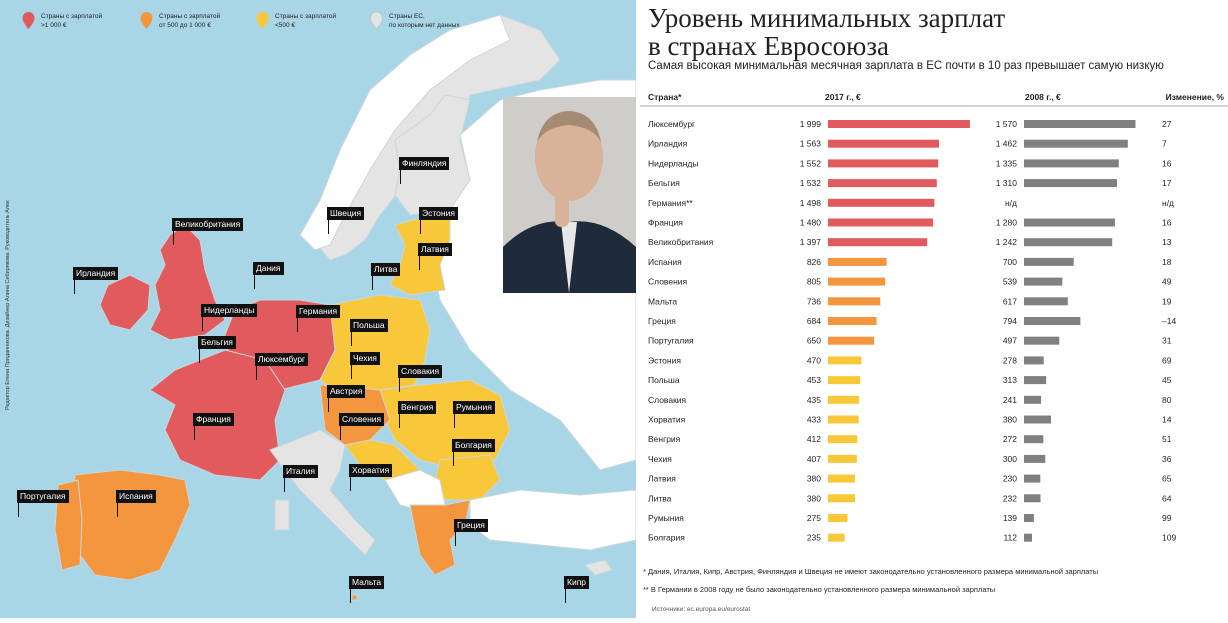 Image resolution: width=1228 pixels, height=623 pixels. I want to click on row-value-2008: 300, so click(1010, 459).